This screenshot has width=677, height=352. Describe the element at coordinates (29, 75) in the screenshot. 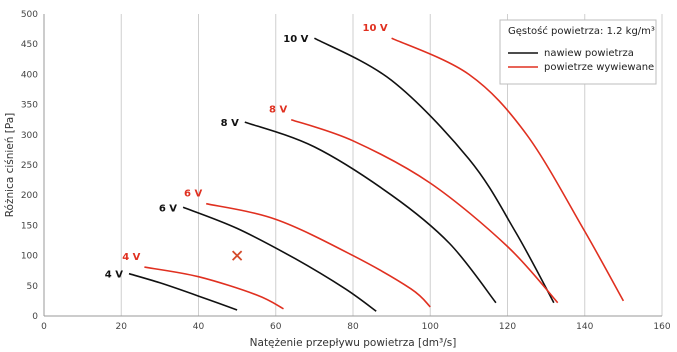

I see `y-tick-label-8: 400` at that location.